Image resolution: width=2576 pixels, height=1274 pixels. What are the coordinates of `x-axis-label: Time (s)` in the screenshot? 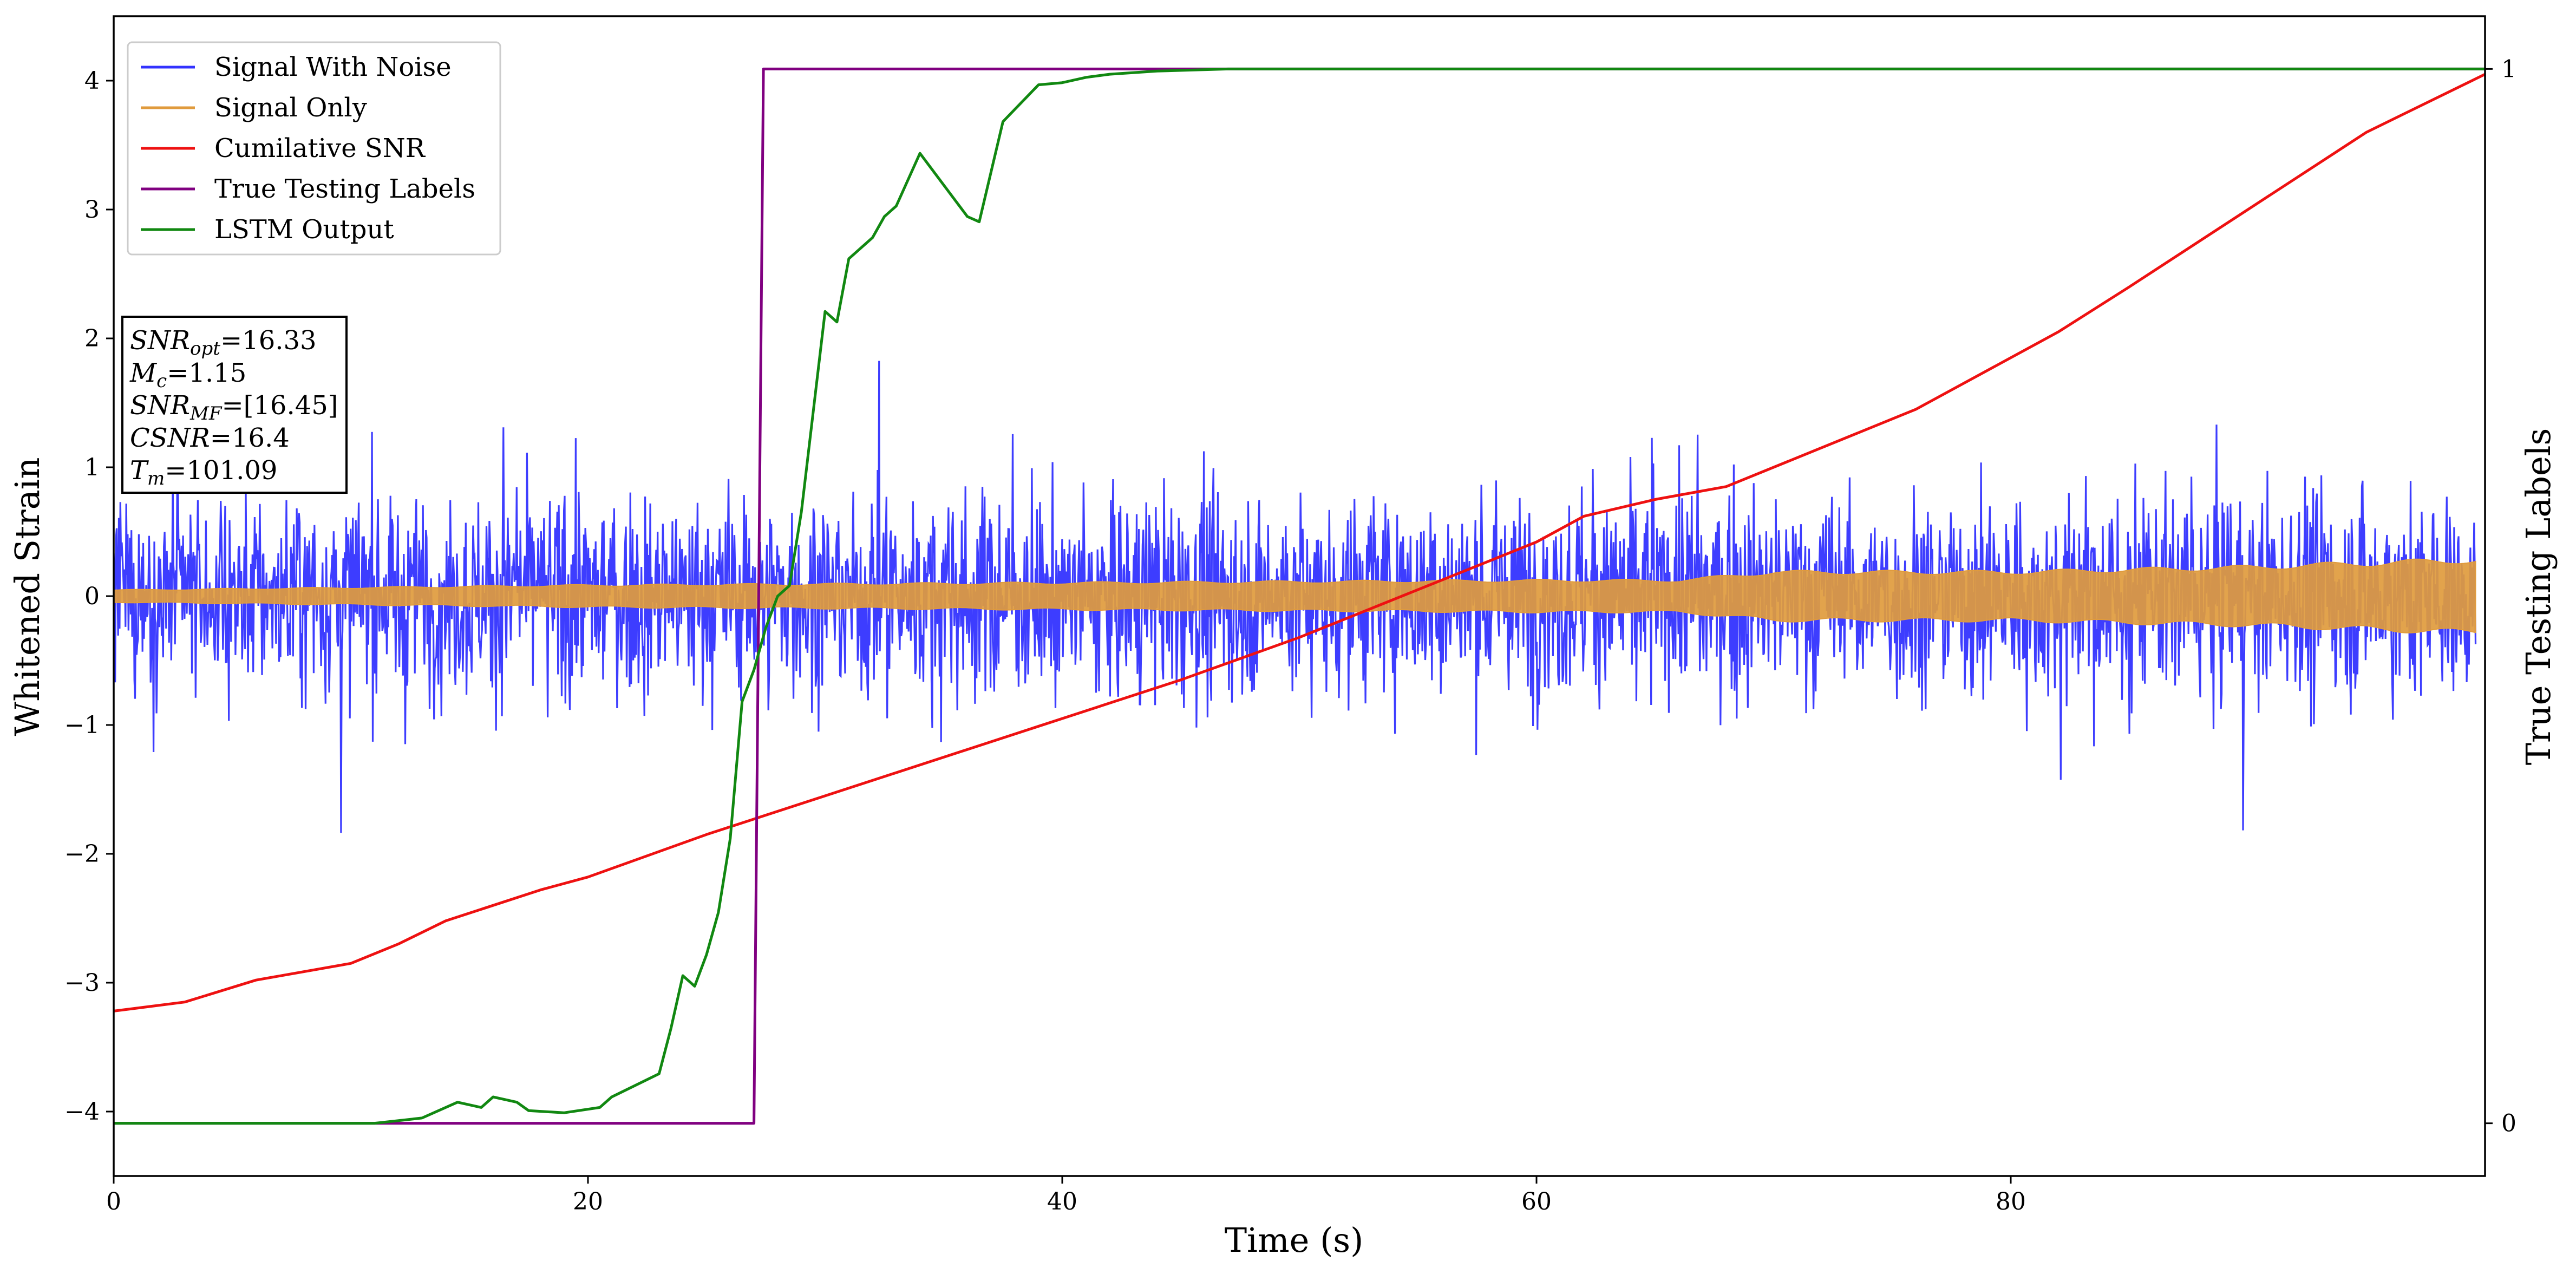 It's located at (1294, 1240).